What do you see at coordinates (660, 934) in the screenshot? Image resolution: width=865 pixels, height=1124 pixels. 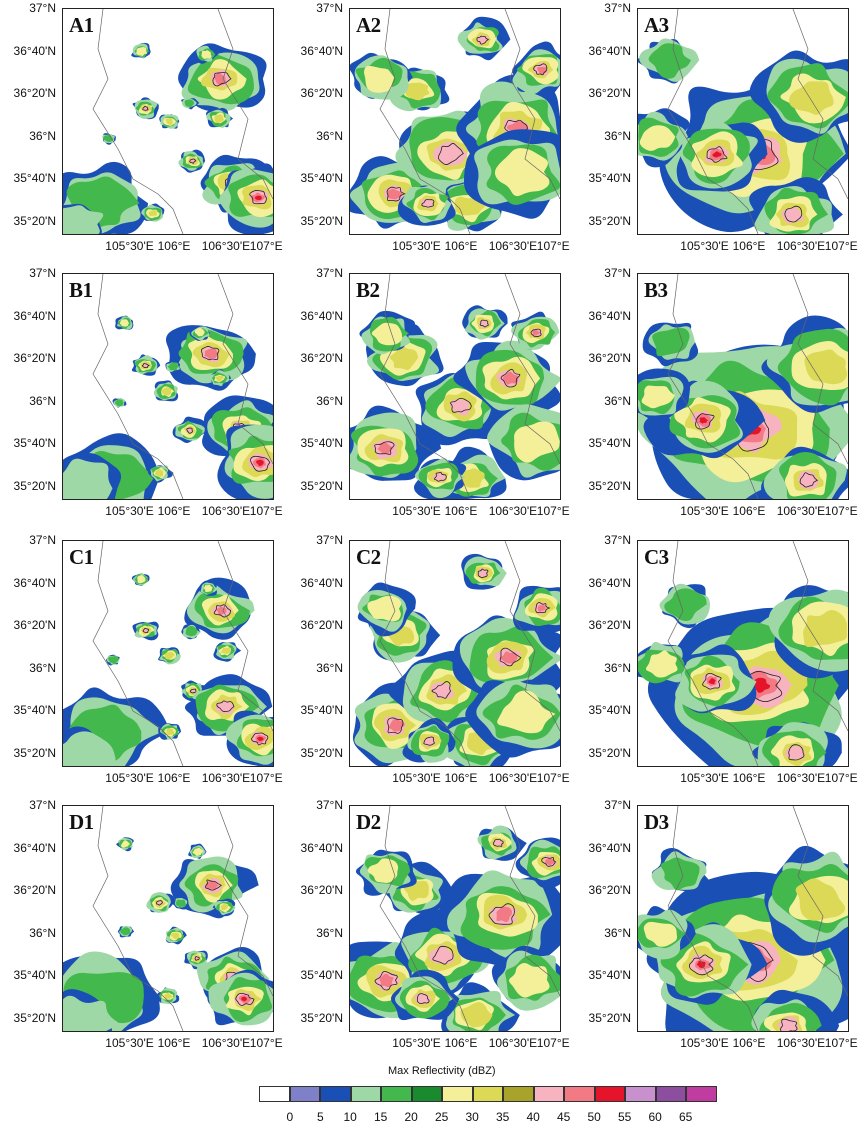 I see `echo-d3-5-l3` at bounding box center [660, 934].